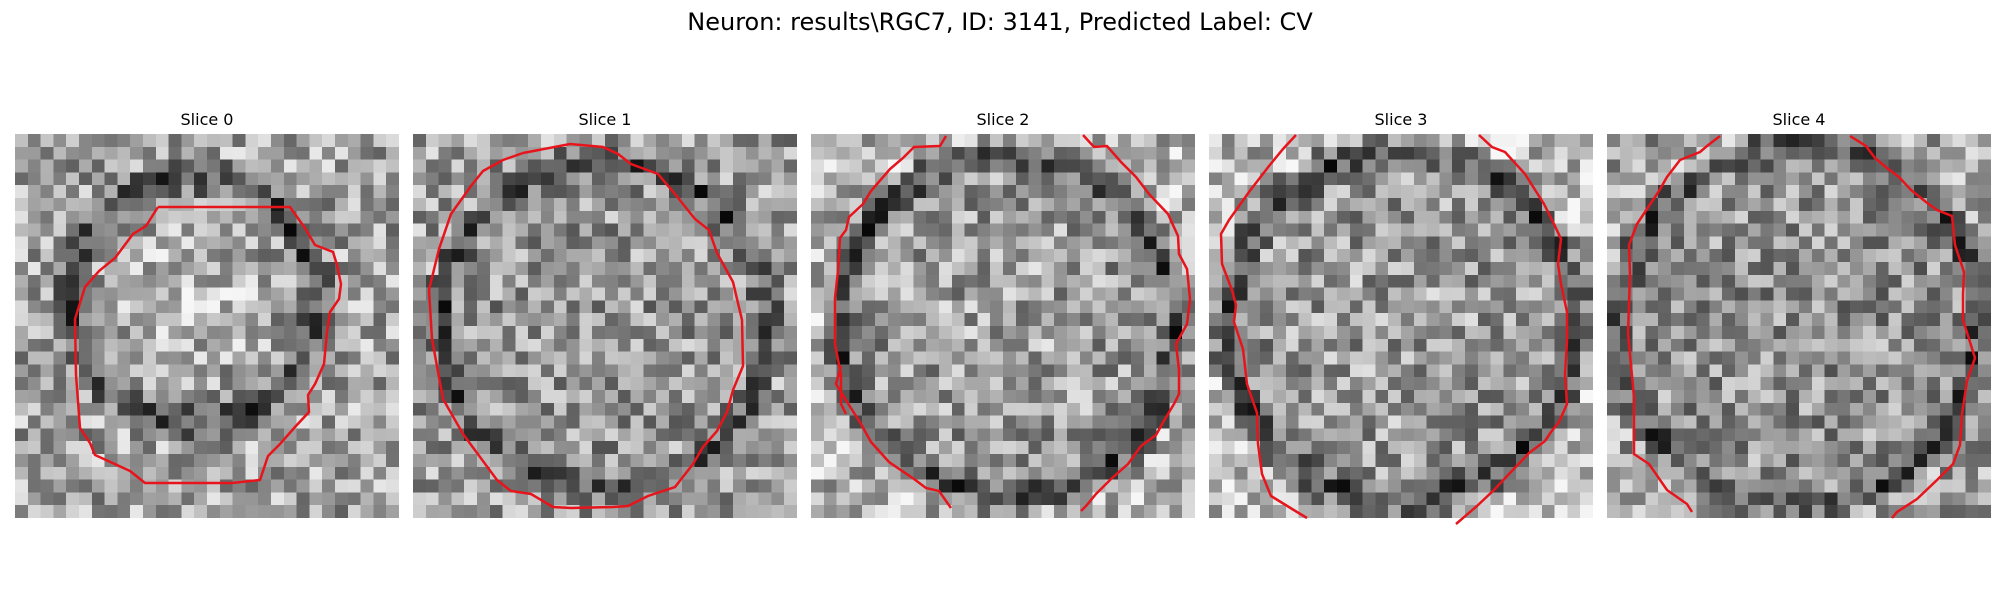 The width and height of the screenshot is (2000, 600). Describe the element at coordinates (1003, 119) in the screenshot. I see `slice-title-2: Slice 2` at that location.